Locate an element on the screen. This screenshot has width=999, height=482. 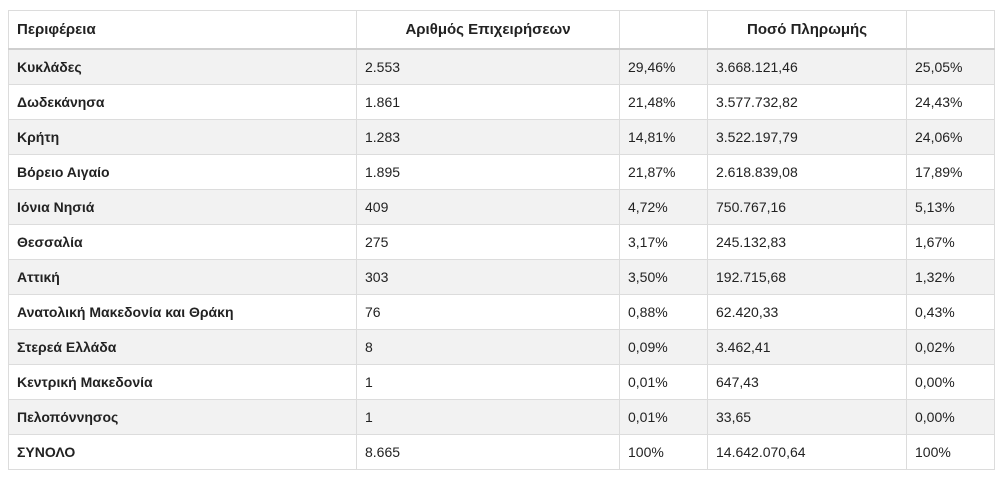
cell-payment-amount: 3.577.732,82 is located at coordinates (807, 102).